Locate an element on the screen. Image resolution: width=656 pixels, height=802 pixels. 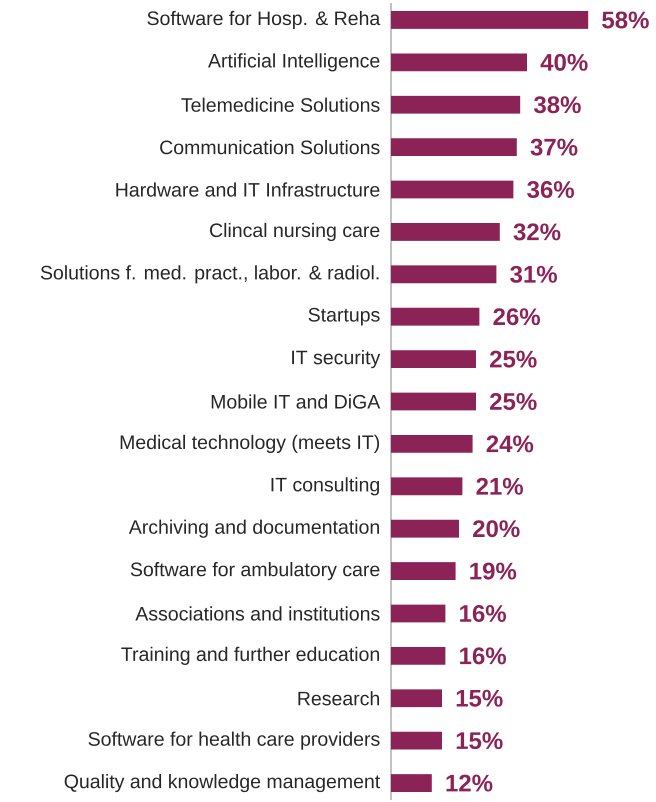
y-tick-label: Training and further education is located at coordinates (250, 655).